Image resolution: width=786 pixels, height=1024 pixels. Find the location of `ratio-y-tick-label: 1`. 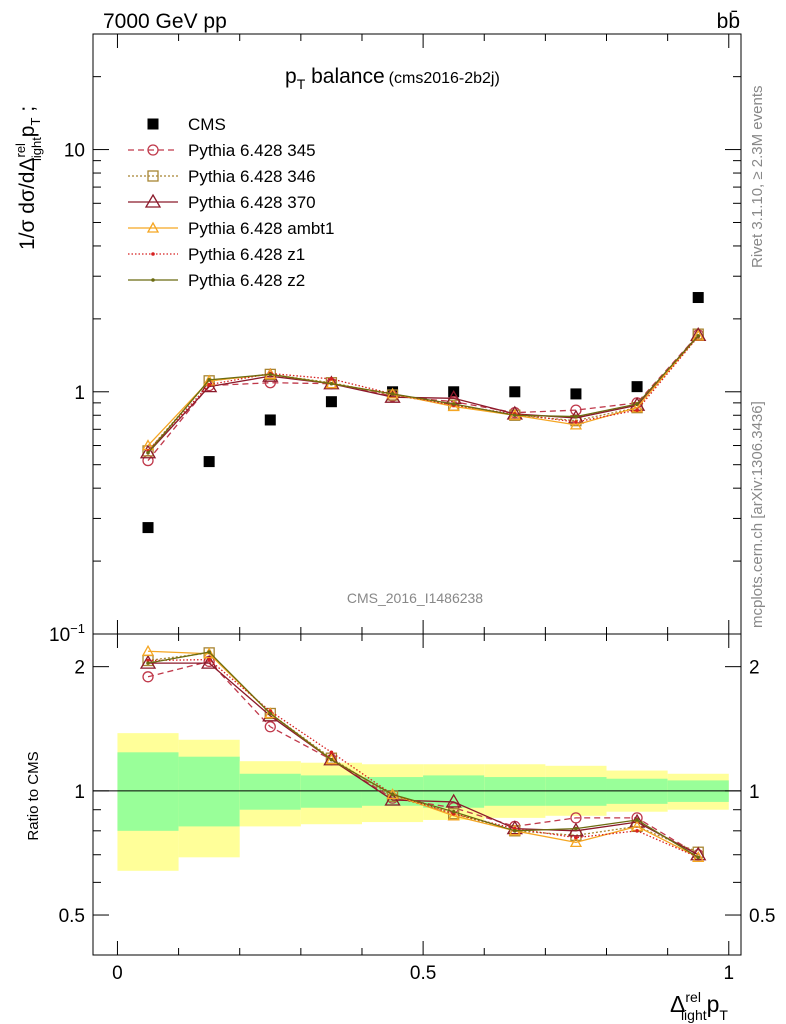

ratio-y-tick-label: 1 is located at coordinates (79, 792).